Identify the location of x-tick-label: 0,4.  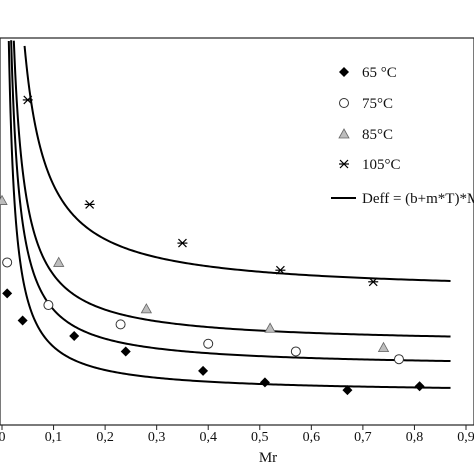
(208, 437).